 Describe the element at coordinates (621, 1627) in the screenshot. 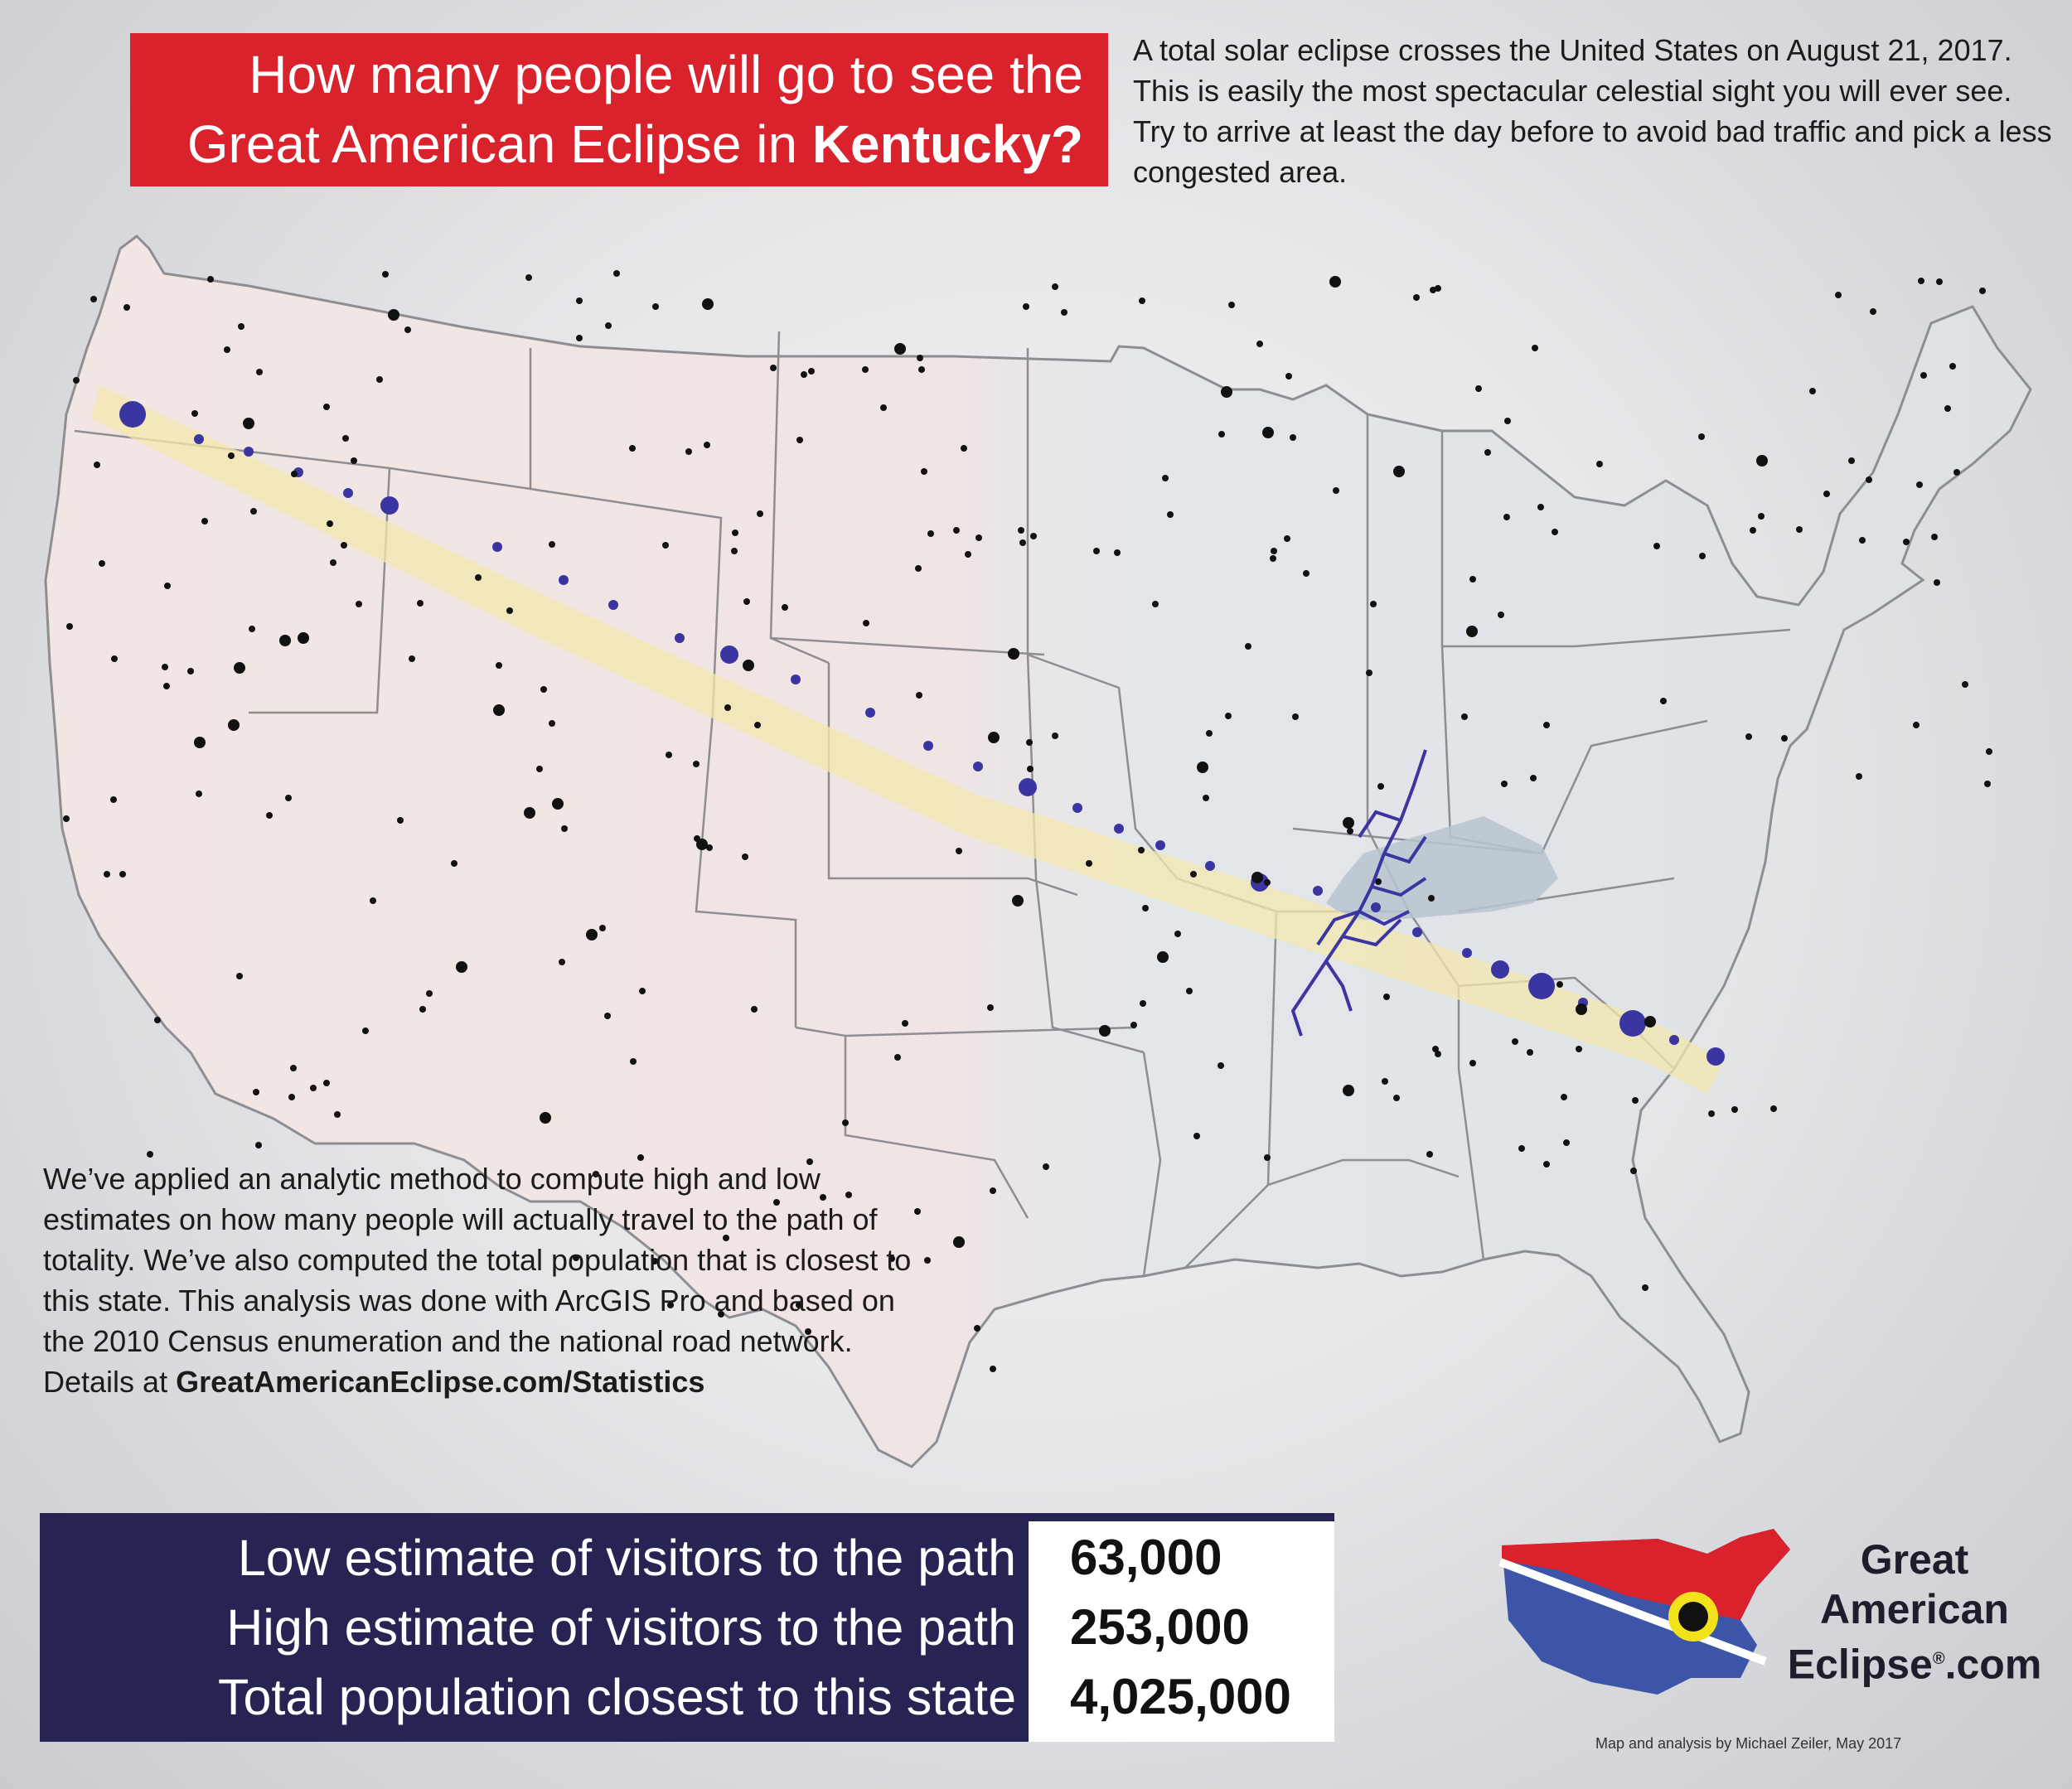

I see `stat-label-high: High estimate of visitors to the path` at that location.